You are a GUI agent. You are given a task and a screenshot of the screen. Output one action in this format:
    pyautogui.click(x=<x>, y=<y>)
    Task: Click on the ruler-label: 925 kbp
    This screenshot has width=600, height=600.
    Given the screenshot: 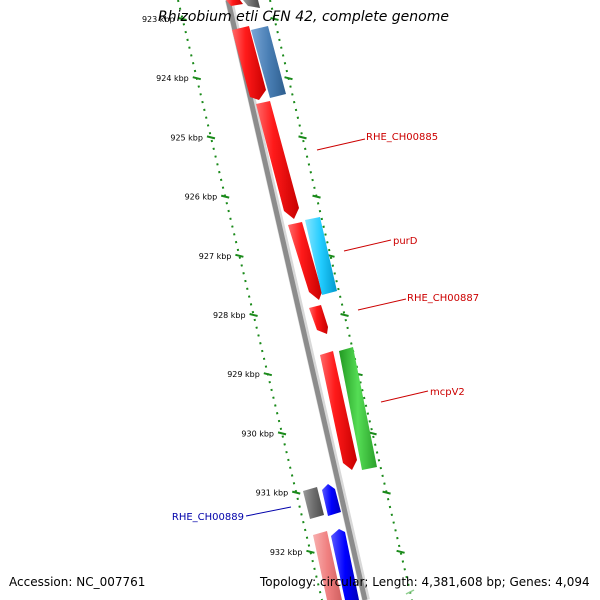 What is the action you would take?
    pyautogui.click(x=186, y=137)
    